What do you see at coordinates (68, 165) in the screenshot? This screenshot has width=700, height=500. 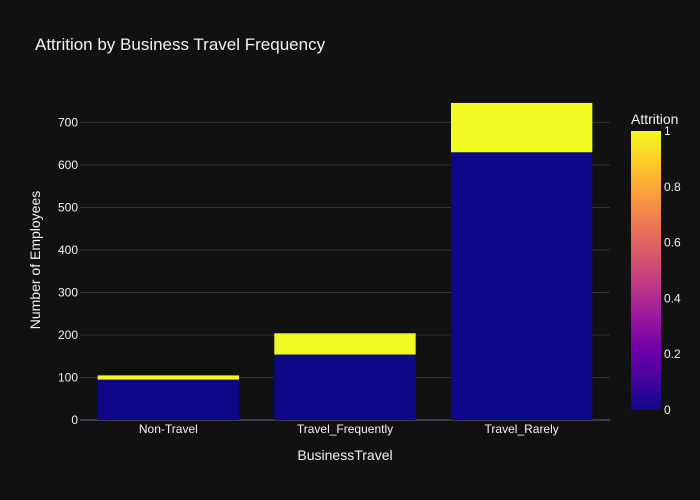 I see `y-tick-label: 600` at bounding box center [68, 165].